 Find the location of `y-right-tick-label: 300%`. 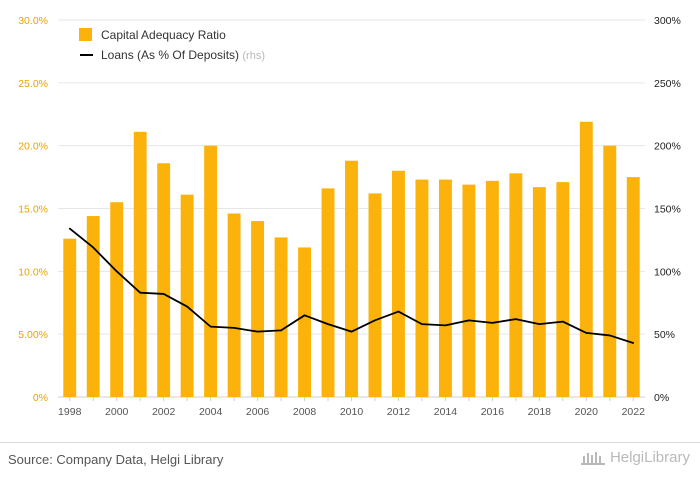

y-right-tick-label: 300% is located at coordinates (667, 21).